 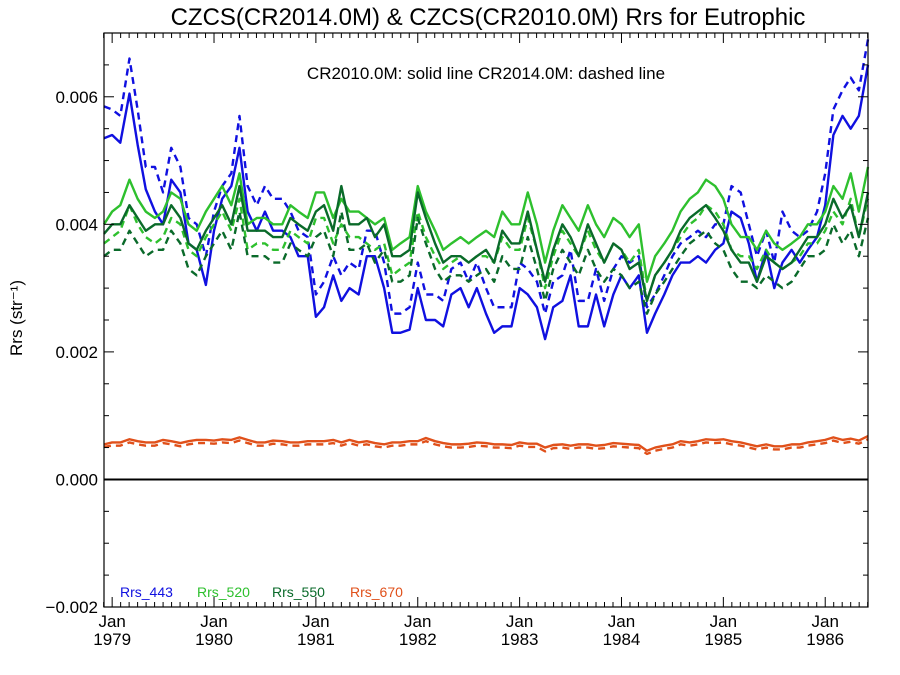 What do you see at coordinates (486, 262) in the screenshot?
I see `series-line-rrs-550-dashed` at bounding box center [486, 262].